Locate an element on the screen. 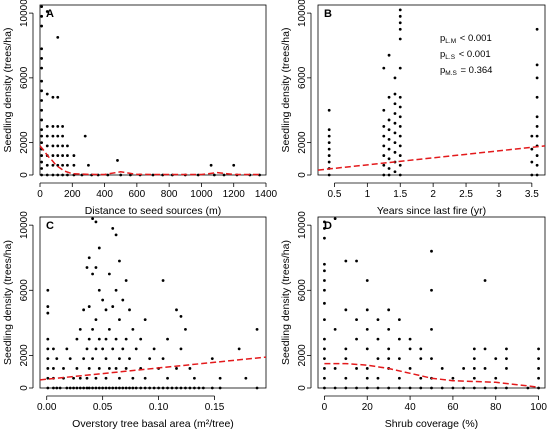 Image resolution: width=550 pixels, height=431 pixels. x-tick-label: 2 is located at coordinates (433, 194).